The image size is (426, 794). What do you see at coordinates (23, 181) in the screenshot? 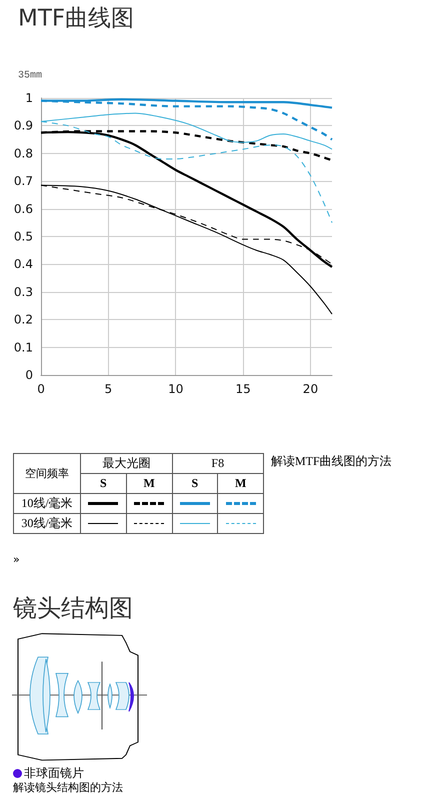
I see `y-tick-label: 0.7` at bounding box center [23, 181].